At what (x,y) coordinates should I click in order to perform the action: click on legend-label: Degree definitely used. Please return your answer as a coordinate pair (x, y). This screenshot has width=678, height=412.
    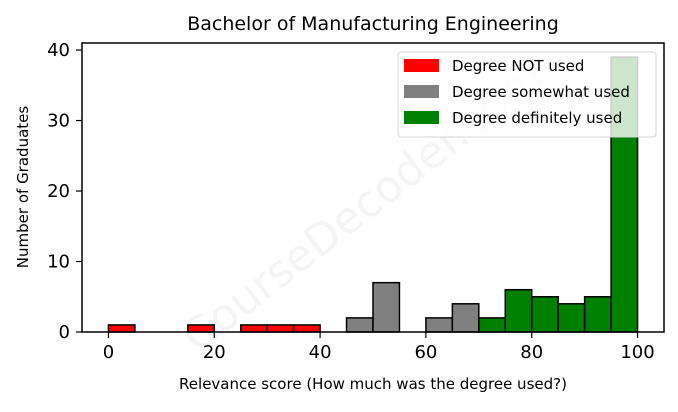
    Looking at the image, I should click on (537, 118).